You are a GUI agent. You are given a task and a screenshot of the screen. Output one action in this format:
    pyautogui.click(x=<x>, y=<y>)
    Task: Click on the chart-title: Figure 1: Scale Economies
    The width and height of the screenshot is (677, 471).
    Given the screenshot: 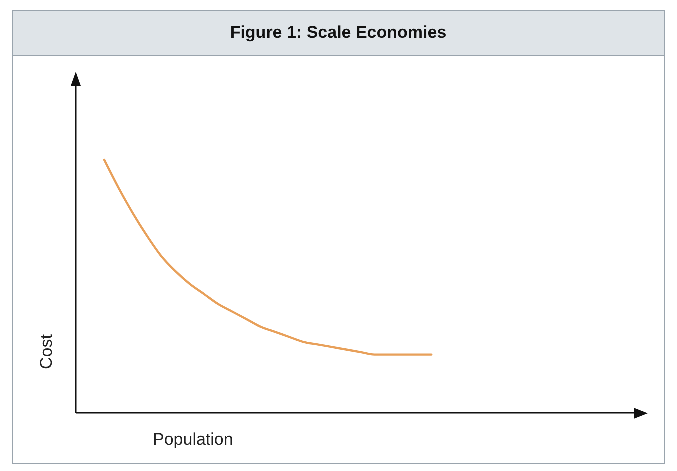 What is the action you would take?
    pyautogui.click(x=338, y=33)
    